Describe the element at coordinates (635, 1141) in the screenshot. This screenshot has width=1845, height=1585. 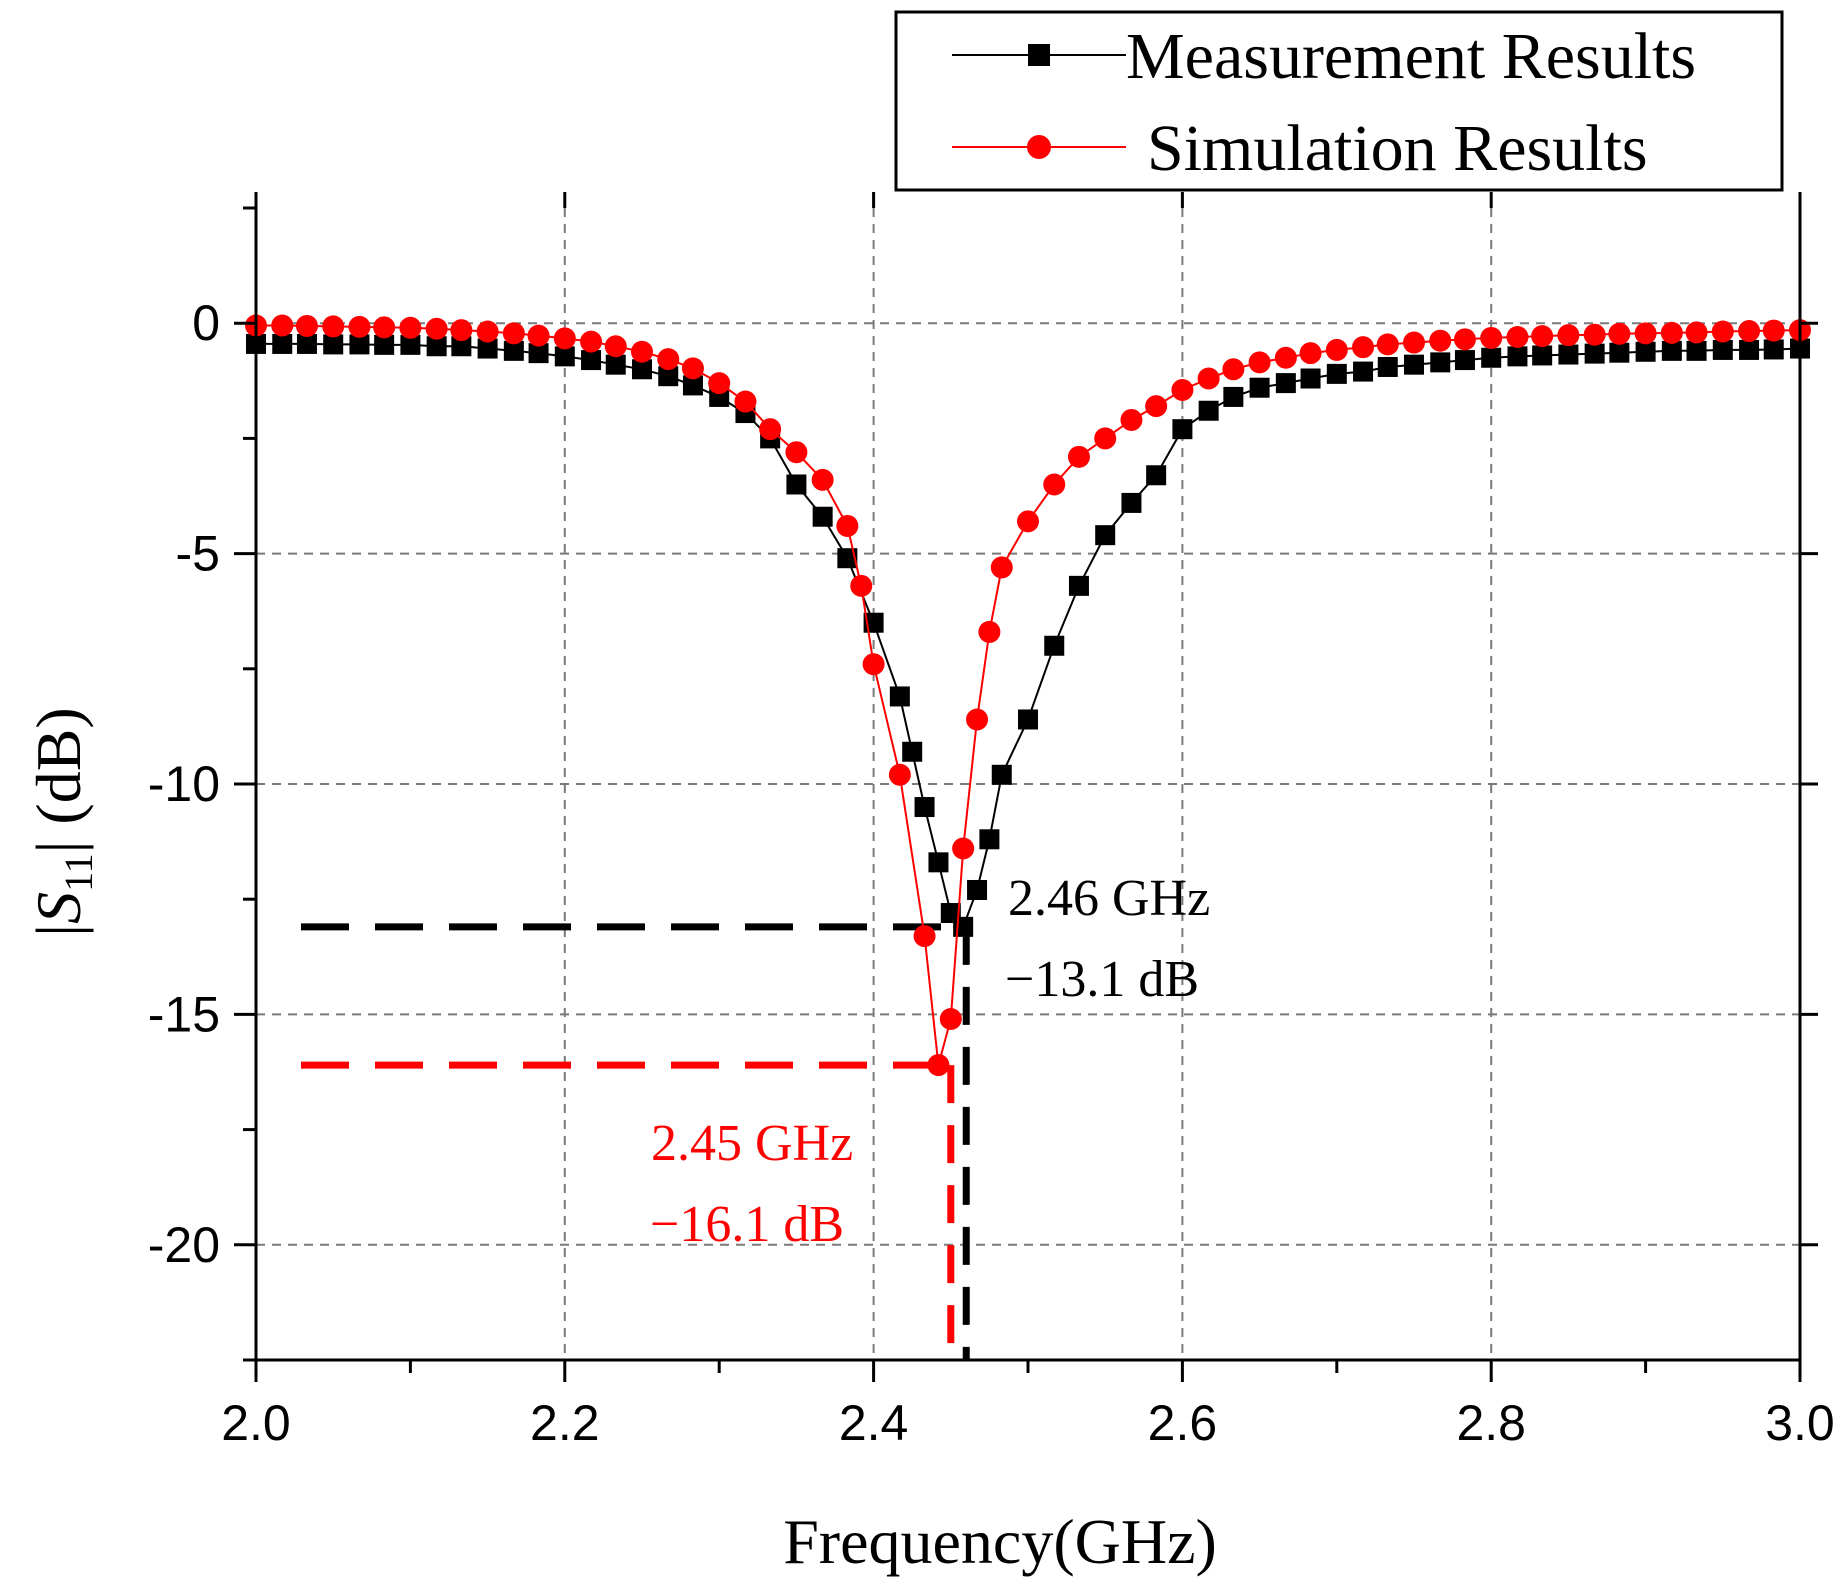
I see `reference-lines` at that location.